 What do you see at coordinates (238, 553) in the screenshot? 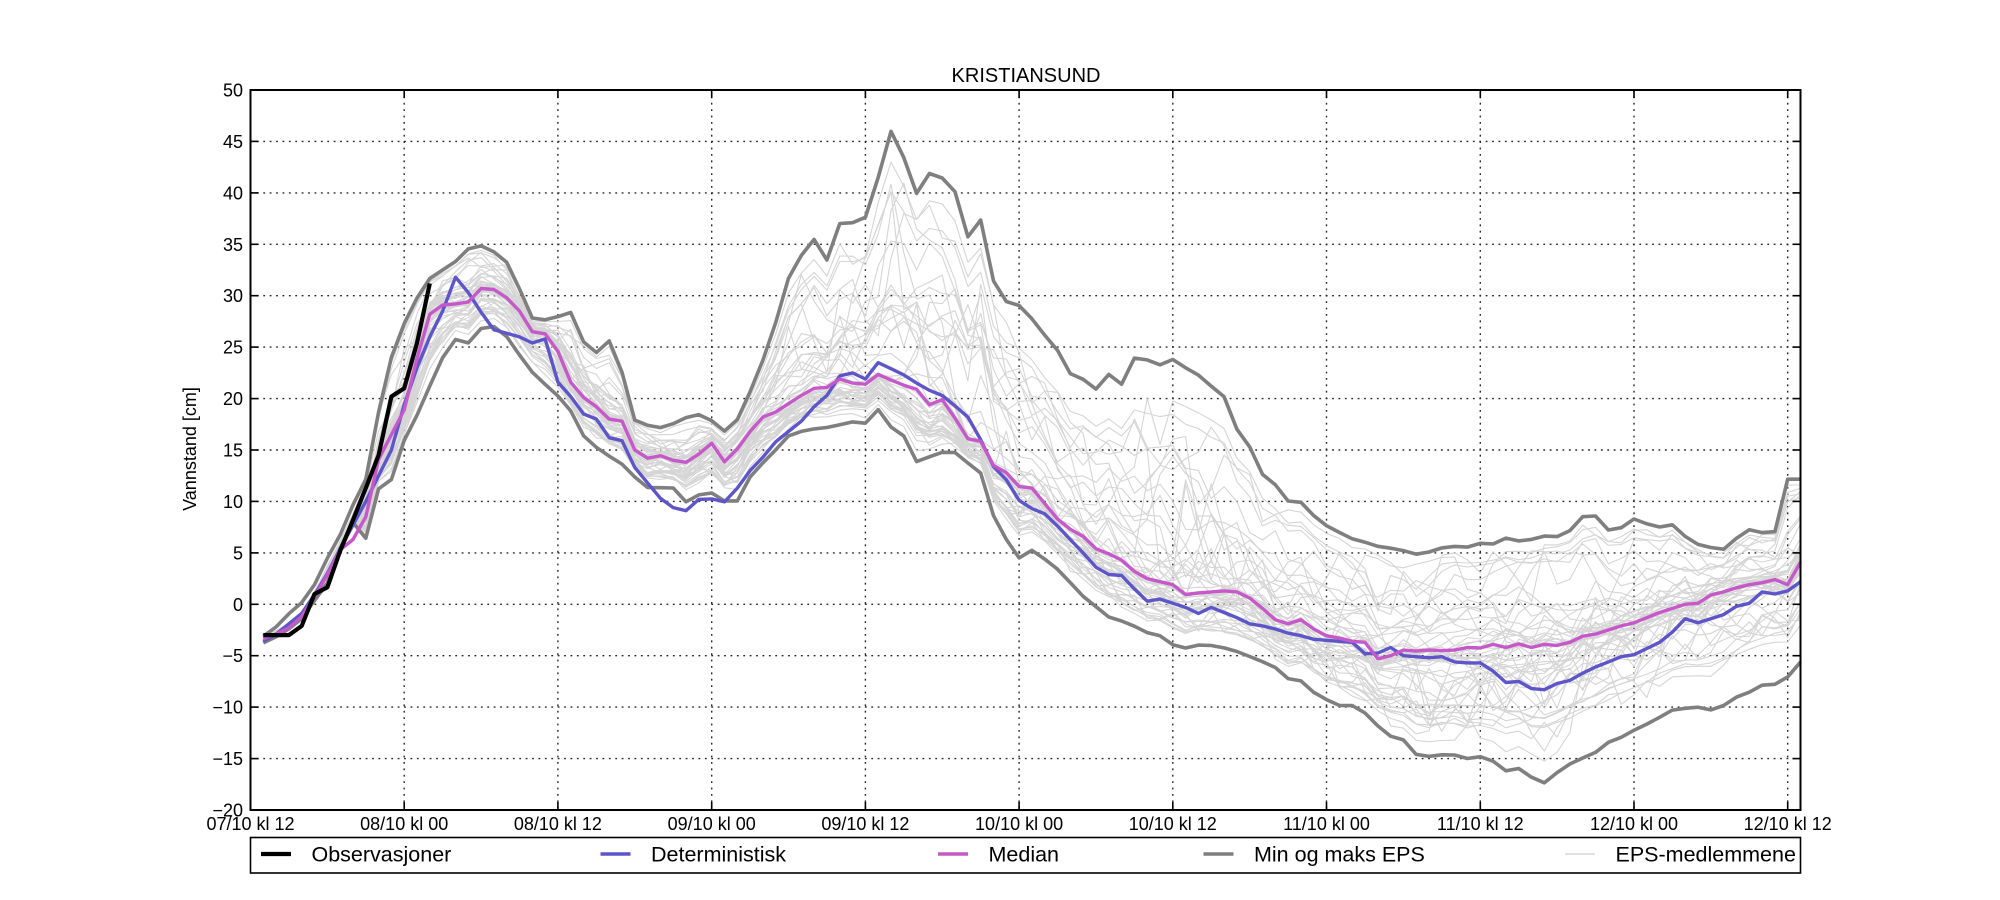
I see `svg-text: 5` at bounding box center [238, 553].